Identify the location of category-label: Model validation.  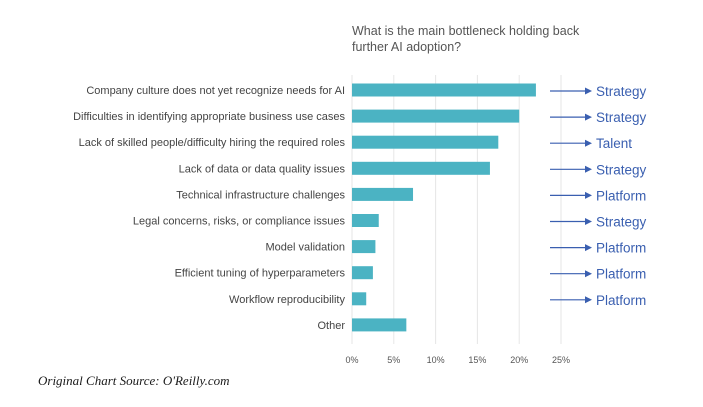
(306, 248).